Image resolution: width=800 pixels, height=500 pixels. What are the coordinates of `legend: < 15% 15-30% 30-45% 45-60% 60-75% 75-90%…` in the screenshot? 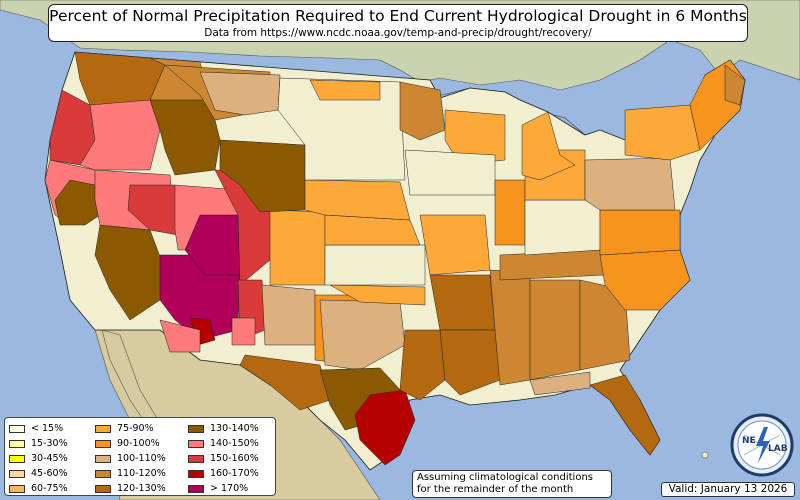 It's located at (140, 456).